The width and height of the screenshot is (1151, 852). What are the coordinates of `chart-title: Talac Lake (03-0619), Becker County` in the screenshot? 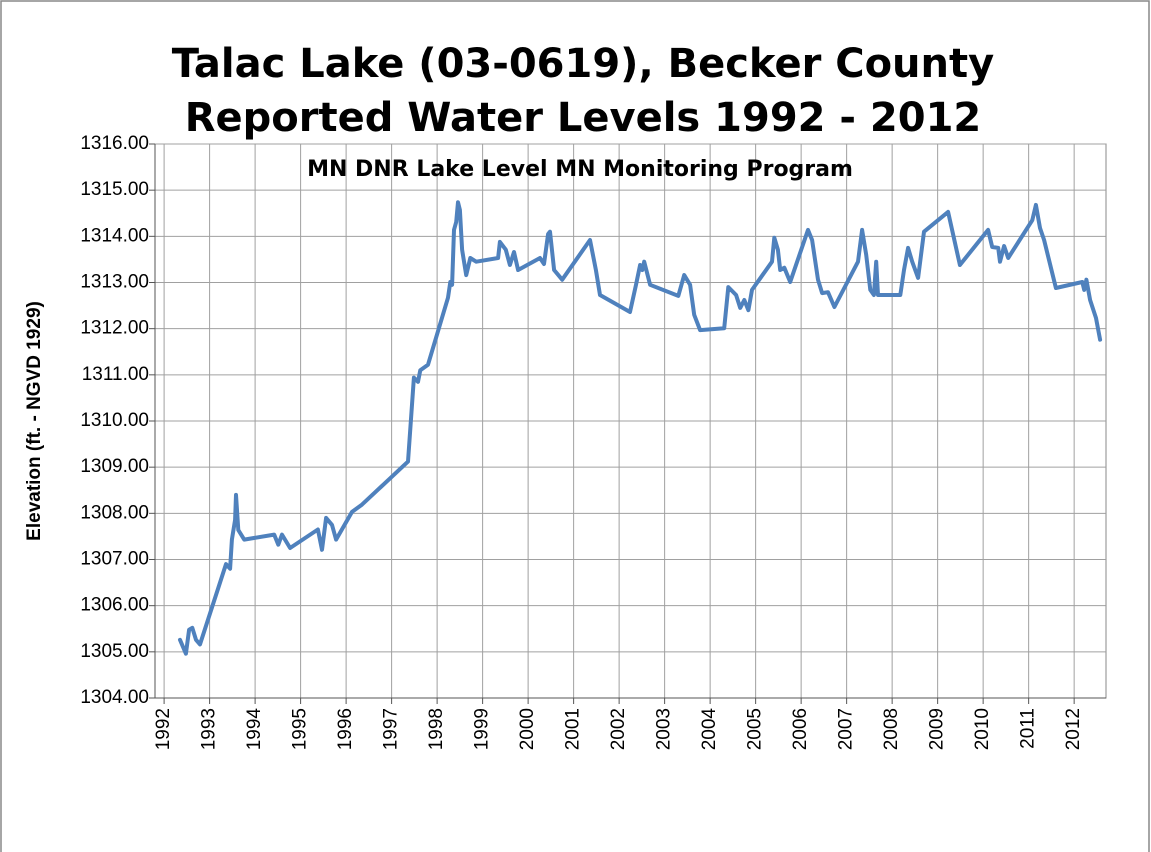 It's located at (583, 64).